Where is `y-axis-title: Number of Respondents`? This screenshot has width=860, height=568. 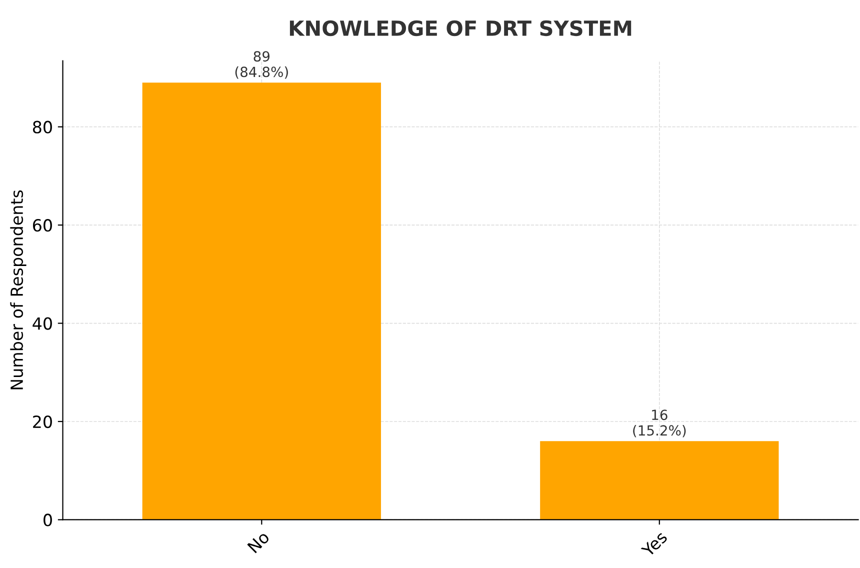
y-axis-title: Number of Respondents is located at coordinates (18, 290).